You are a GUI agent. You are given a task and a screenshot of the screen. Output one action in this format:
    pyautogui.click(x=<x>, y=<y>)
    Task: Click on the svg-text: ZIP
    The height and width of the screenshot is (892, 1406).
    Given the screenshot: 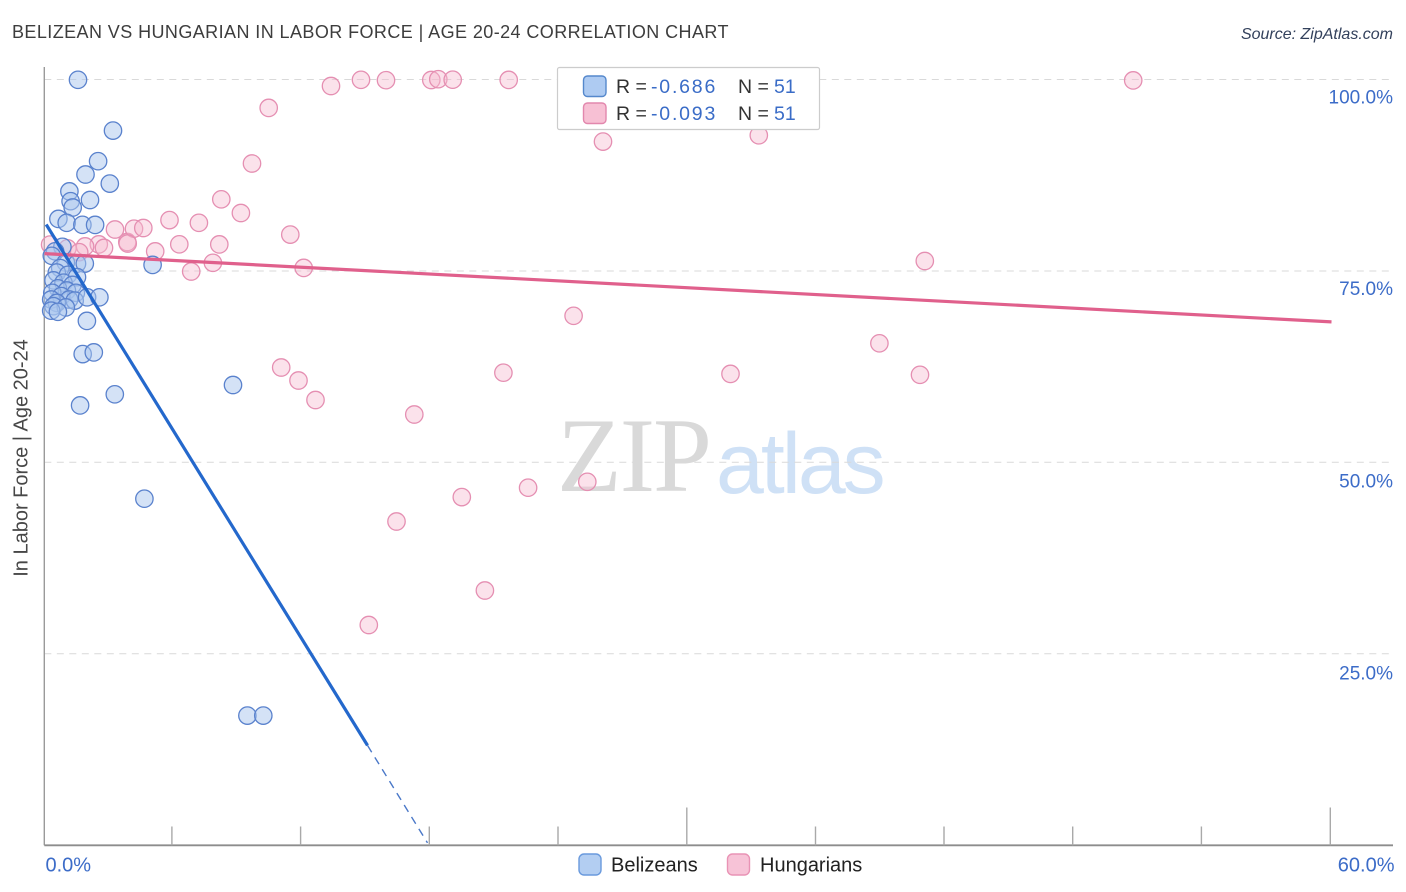 What is the action you would take?
    pyautogui.click(x=633, y=455)
    